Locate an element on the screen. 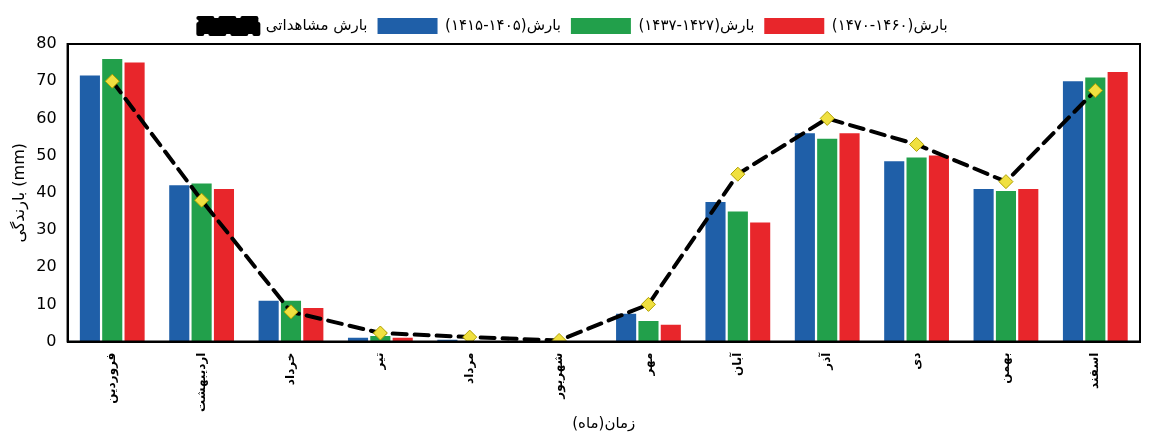 The width and height of the screenshot is (1160, 437). x-tick-label: آذر is located at coordinates (826, 361).